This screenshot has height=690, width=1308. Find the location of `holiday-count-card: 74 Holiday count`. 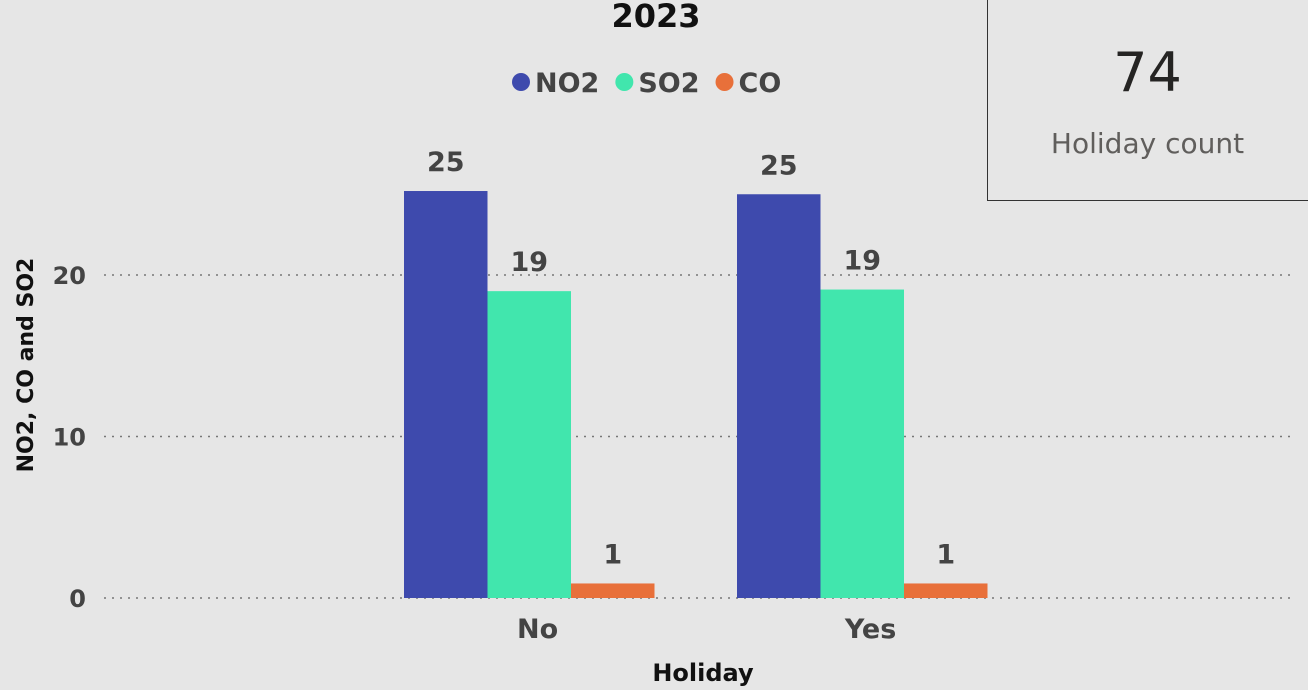

holiday-count-card: 74 Holiday count is located at coordinates (1147, 100).